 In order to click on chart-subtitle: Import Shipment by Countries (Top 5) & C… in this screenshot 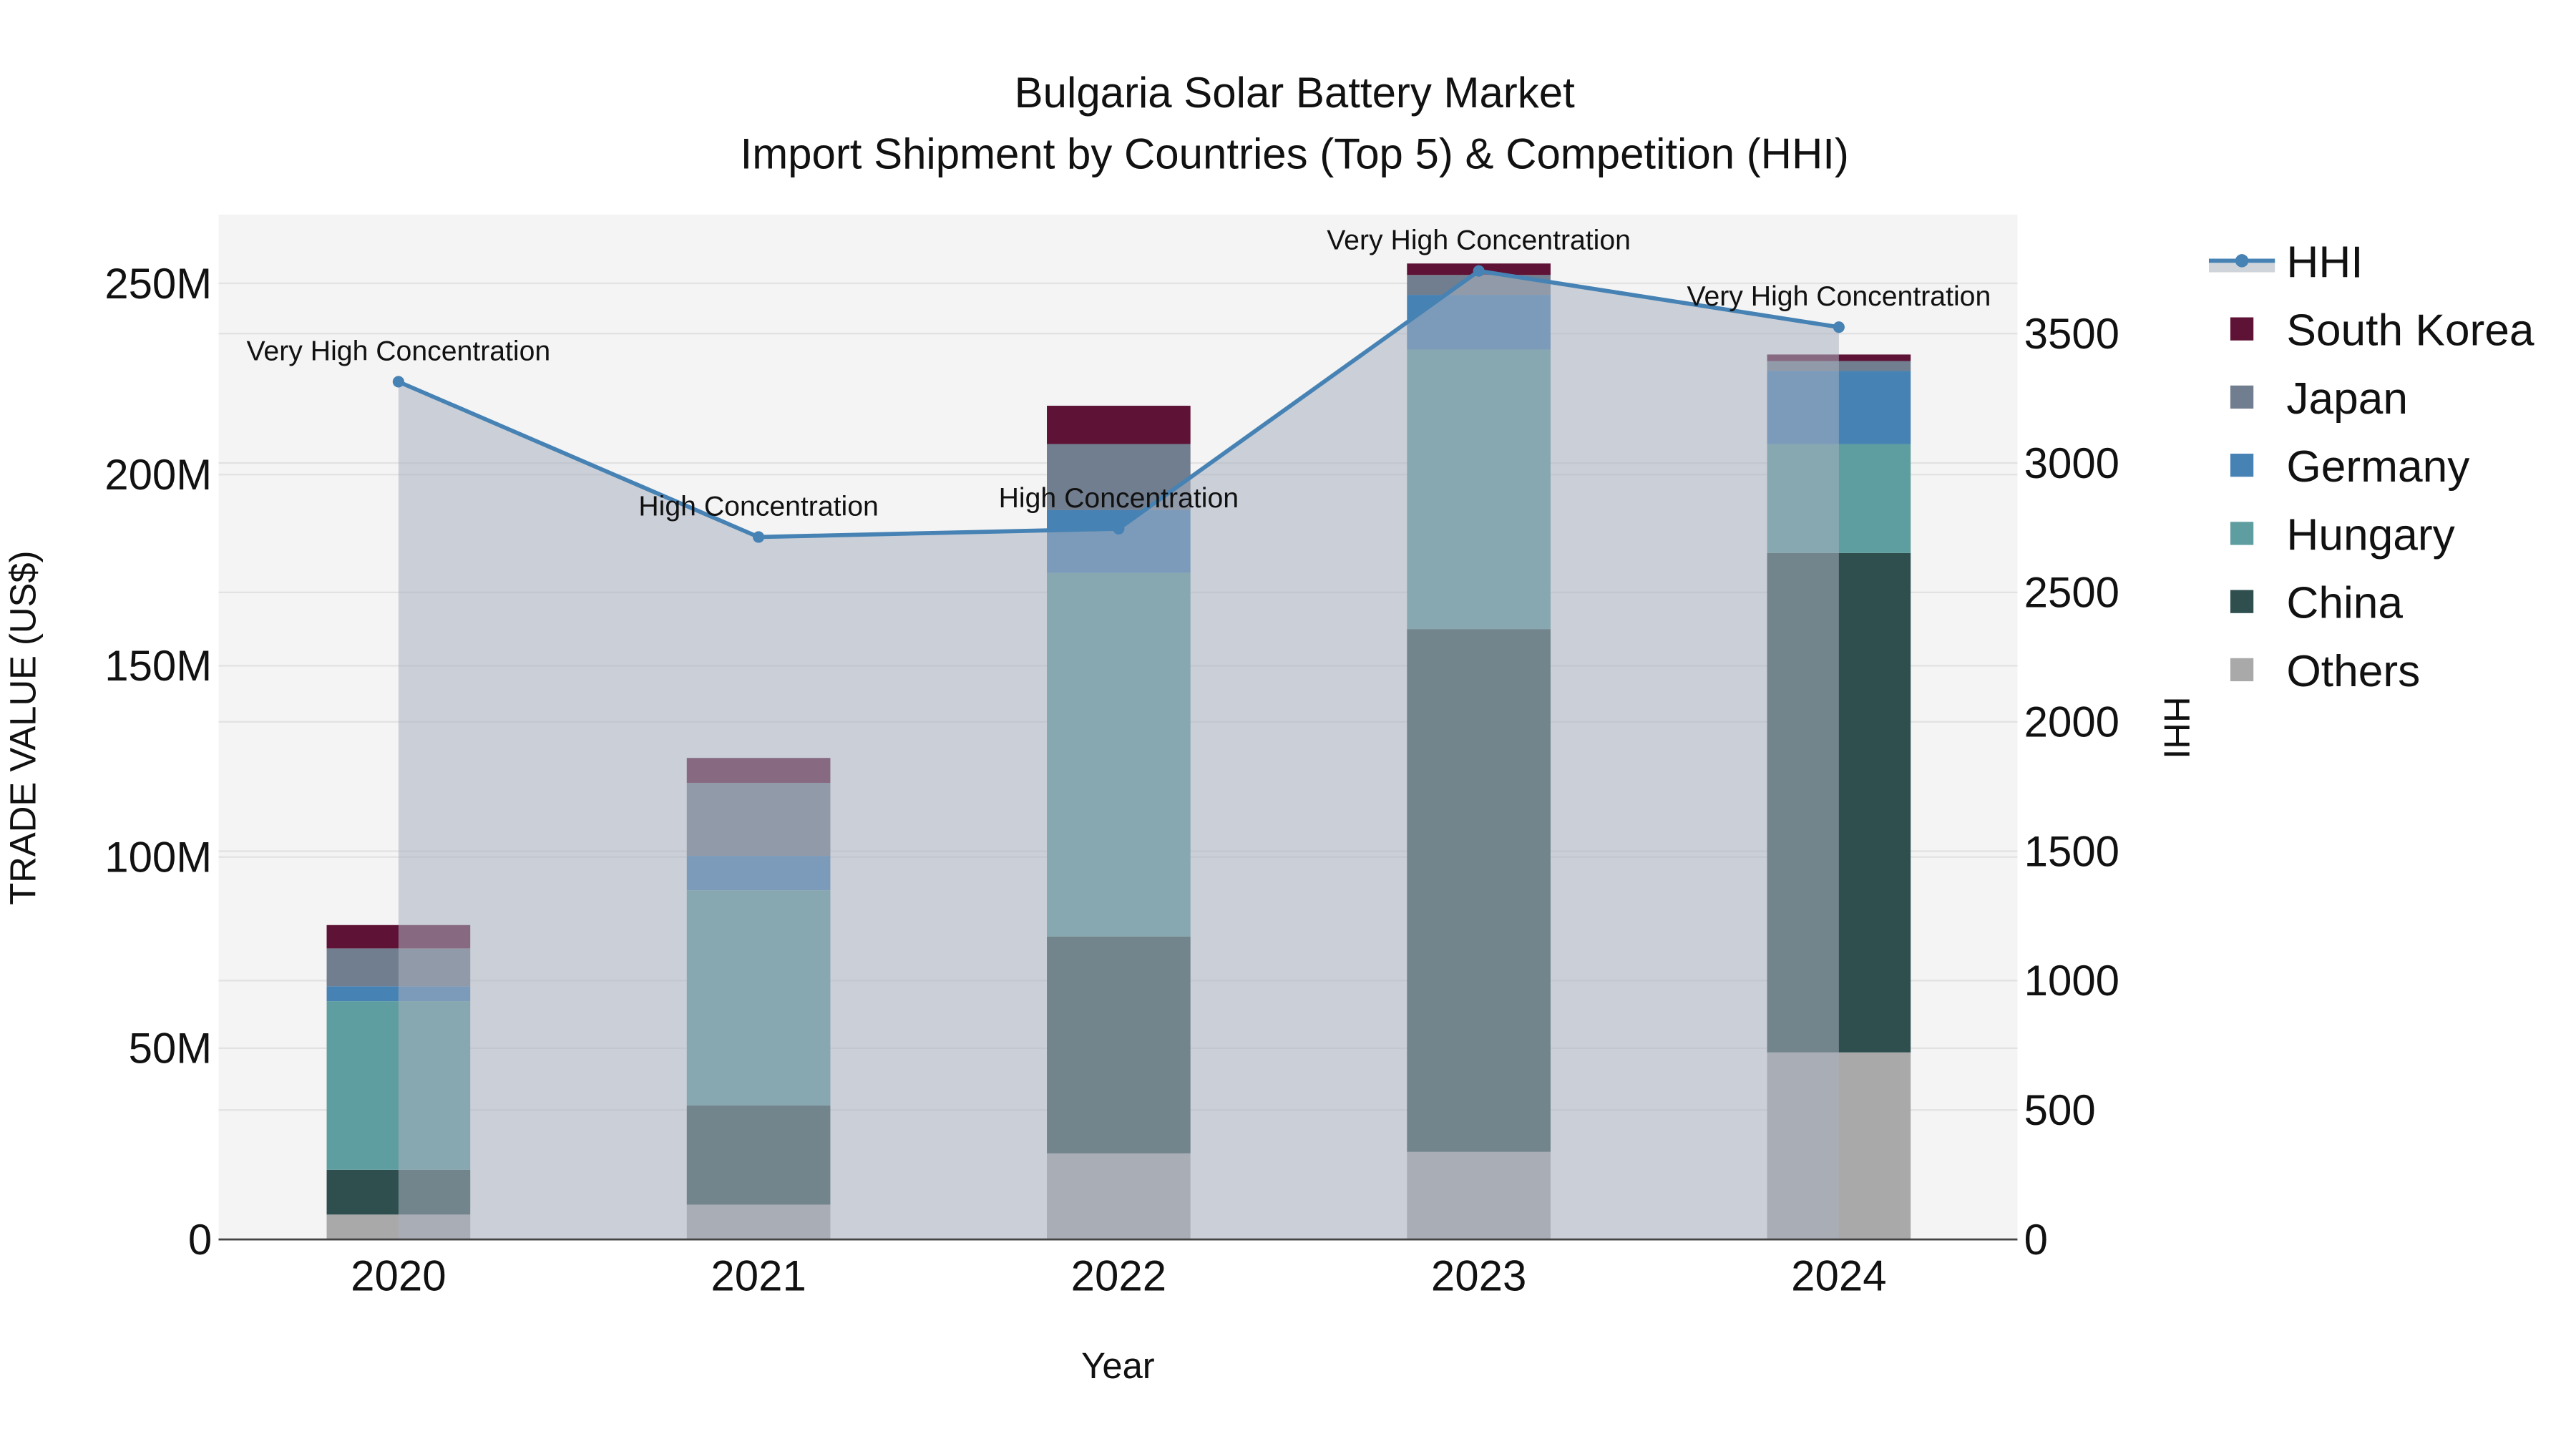, I will do `click(1295, 153)`.